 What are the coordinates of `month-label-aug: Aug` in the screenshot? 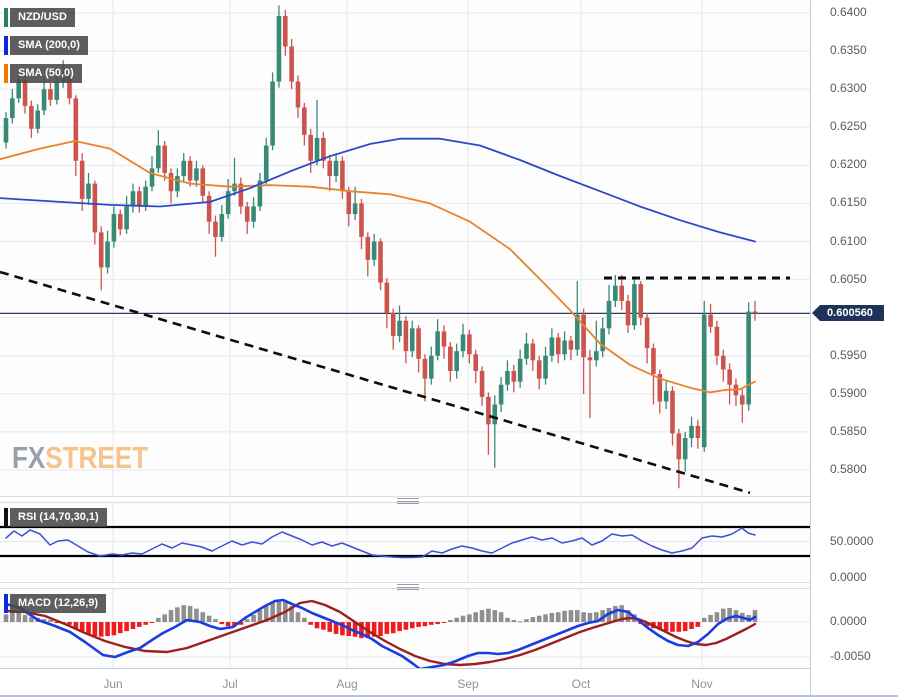 It's located at (347, 684).